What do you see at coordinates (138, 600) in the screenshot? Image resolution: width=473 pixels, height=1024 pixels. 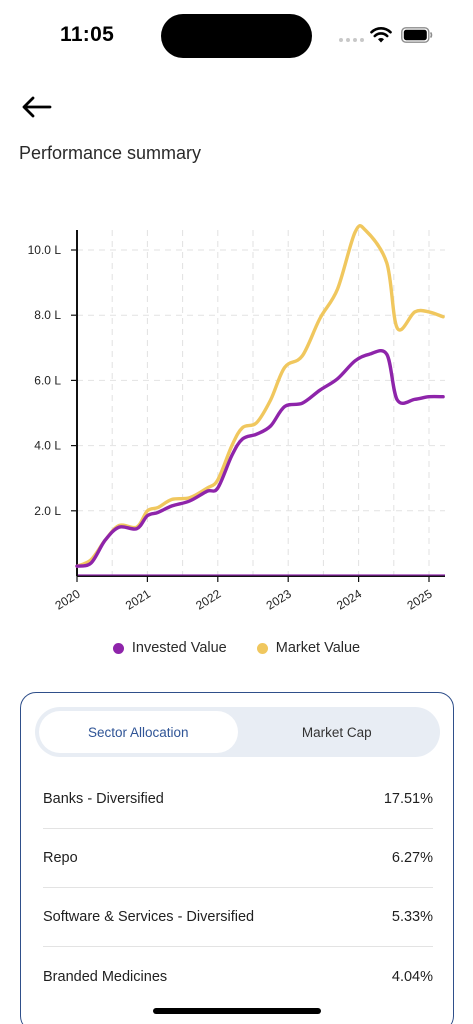 I see `x-tick-label: 2021` at bounding box center [138, 600].